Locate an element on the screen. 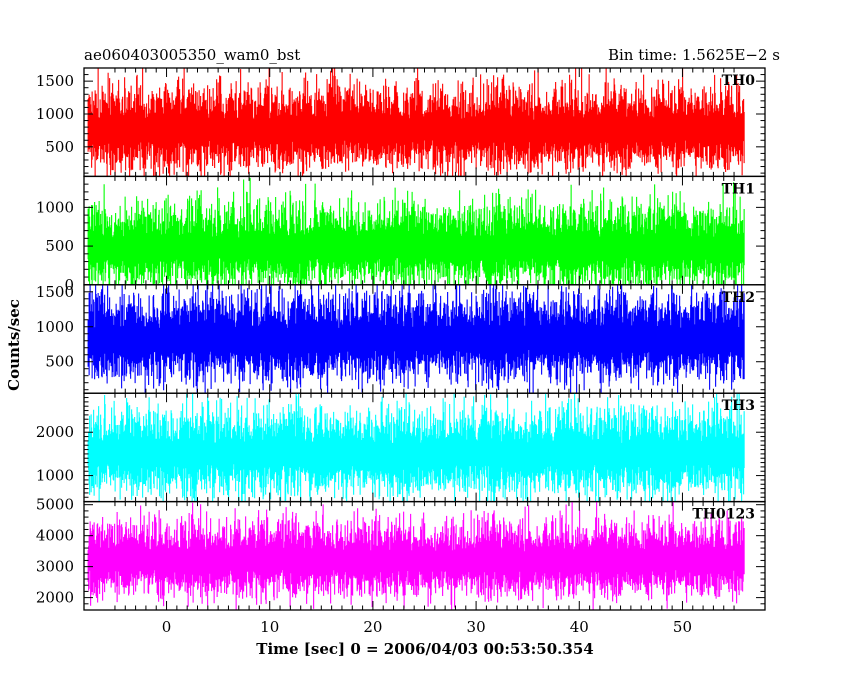  x-tick-label: 20 is located at coordinates (372, 627).